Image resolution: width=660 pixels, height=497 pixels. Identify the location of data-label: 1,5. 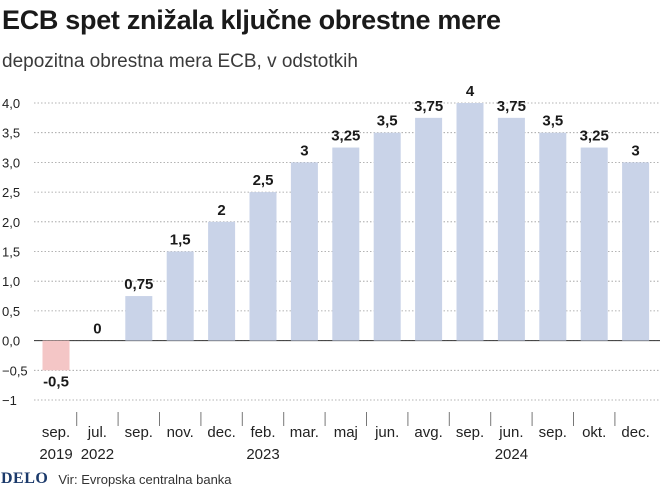
(180, 240).